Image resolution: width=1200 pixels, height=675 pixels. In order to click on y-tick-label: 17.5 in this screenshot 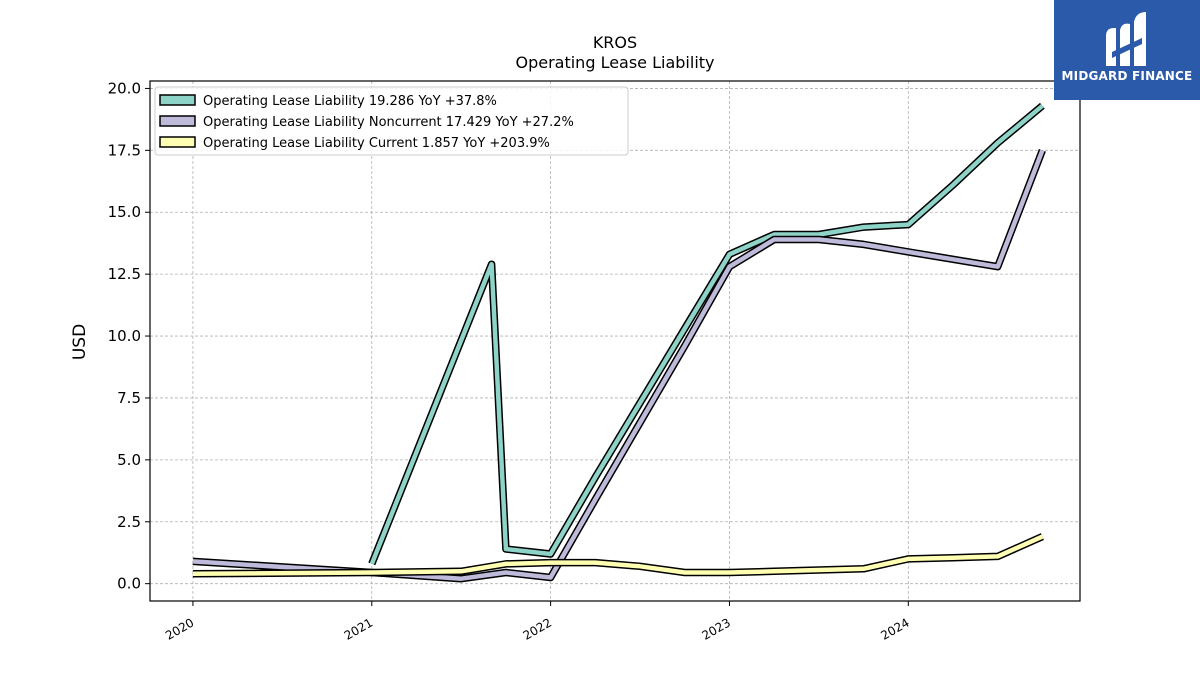, I will do `click(124, 150)`.